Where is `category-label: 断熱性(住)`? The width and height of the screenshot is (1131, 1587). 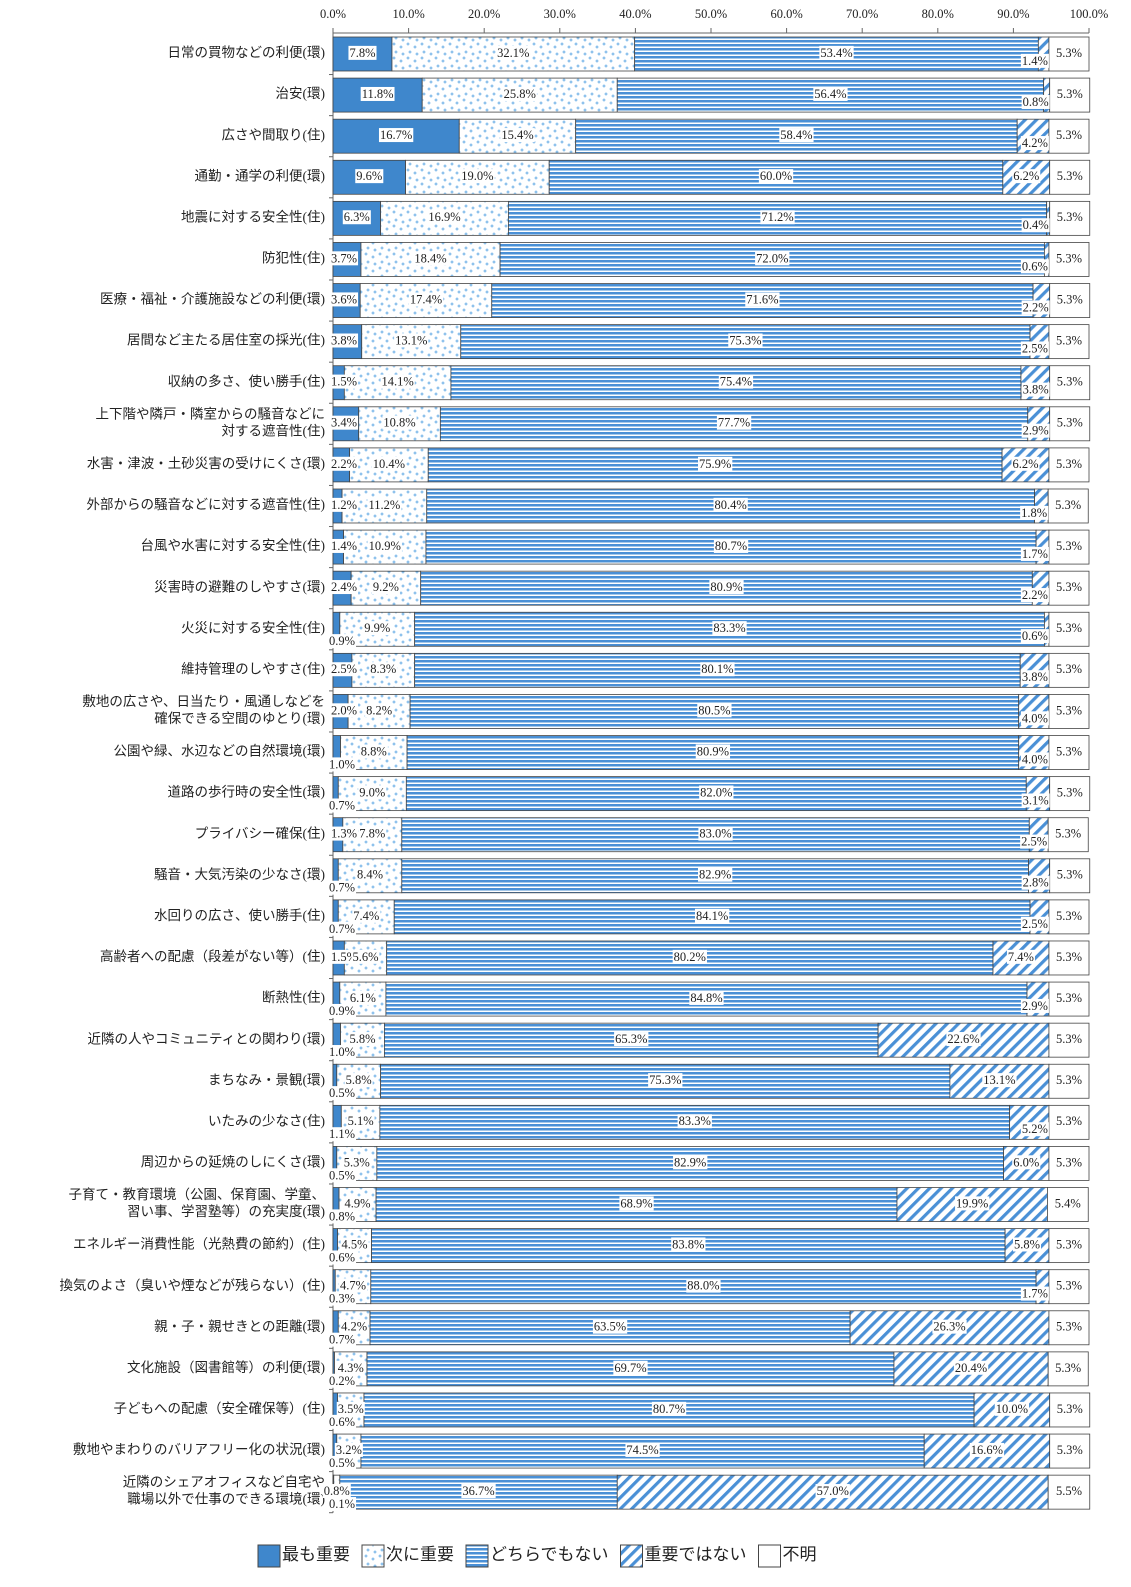
category-label: 断熱性(住) is located at coordinates (293, 997).